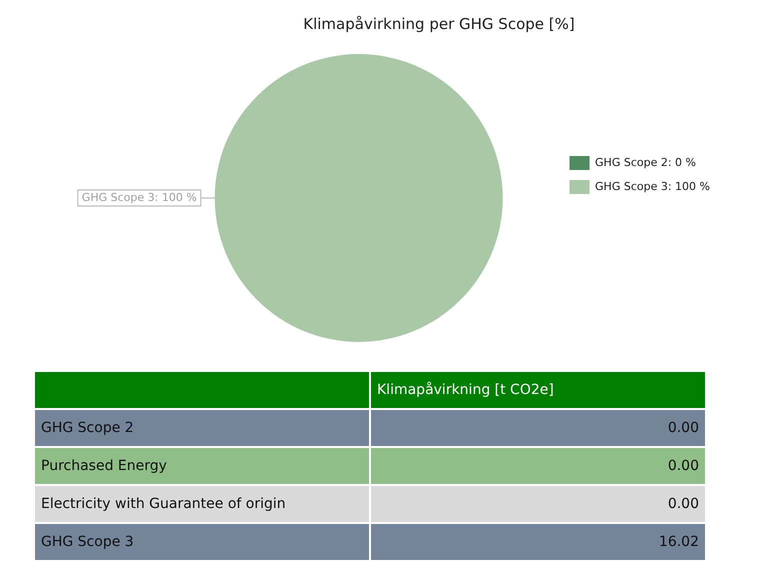 Image resolution: width=768 pixels, height=574 pixels. I want to click on text: Klimapåvirkning [t CO2e], so click(538, 390).